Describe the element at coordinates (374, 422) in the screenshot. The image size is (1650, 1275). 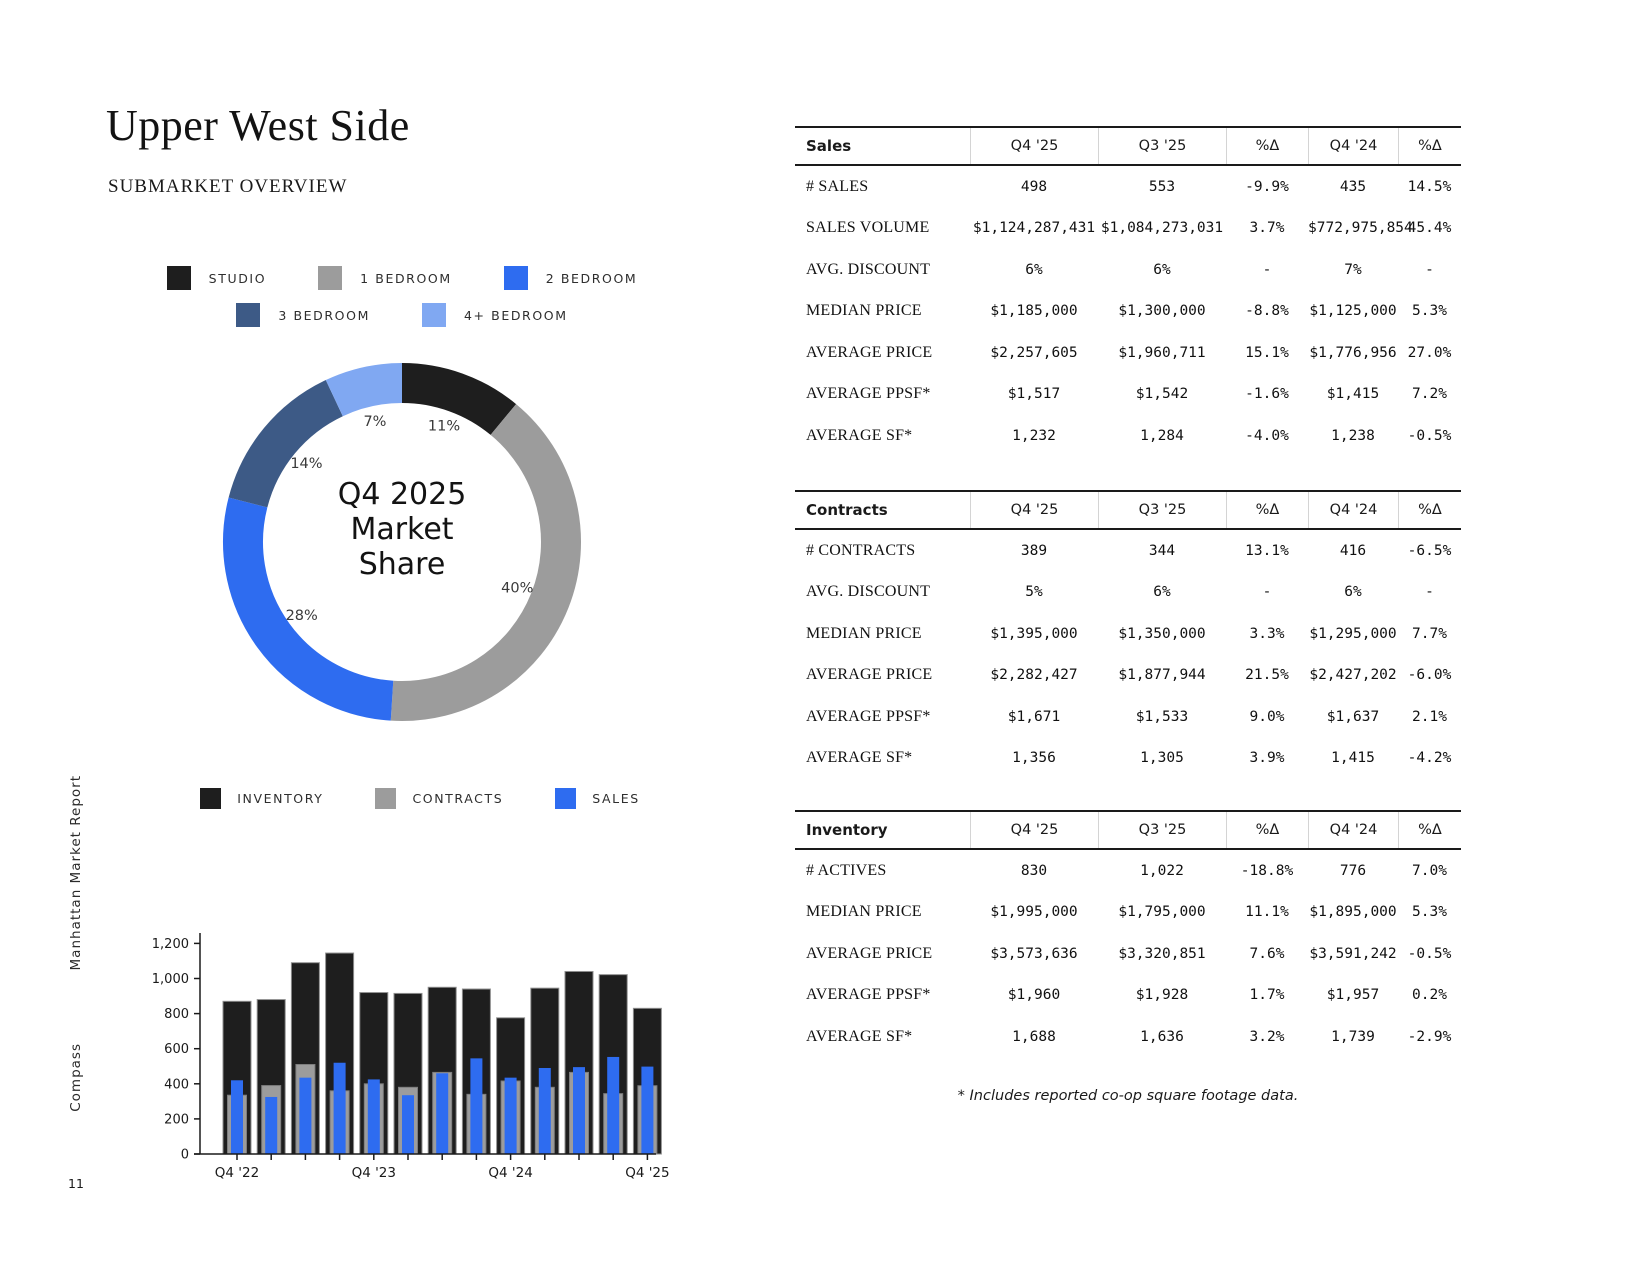
I see `donut-slice-label: 7%` at that location.